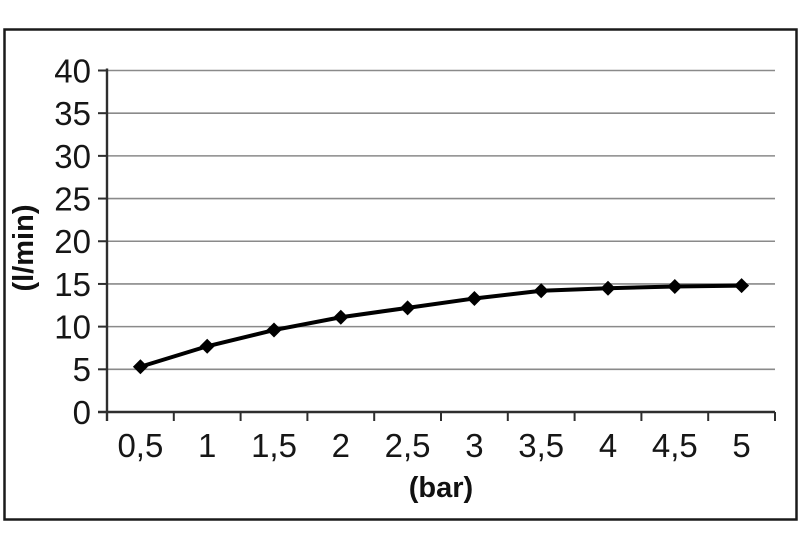  I want to click on y-tick-label: 10, so click(72, 327).